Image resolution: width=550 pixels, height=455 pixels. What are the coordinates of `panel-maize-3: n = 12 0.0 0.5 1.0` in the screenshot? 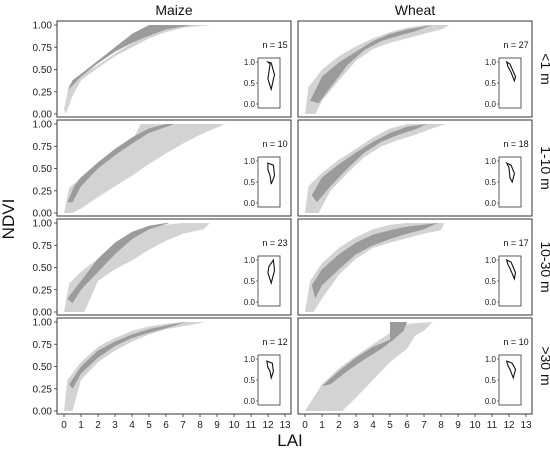 It's located at (174, 366).